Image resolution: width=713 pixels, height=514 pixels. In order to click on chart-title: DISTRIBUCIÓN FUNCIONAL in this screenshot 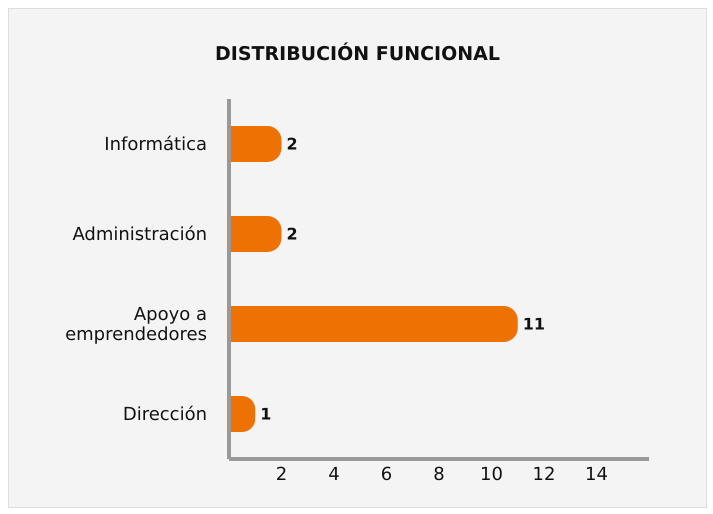, I will do `click(357, 54)`.